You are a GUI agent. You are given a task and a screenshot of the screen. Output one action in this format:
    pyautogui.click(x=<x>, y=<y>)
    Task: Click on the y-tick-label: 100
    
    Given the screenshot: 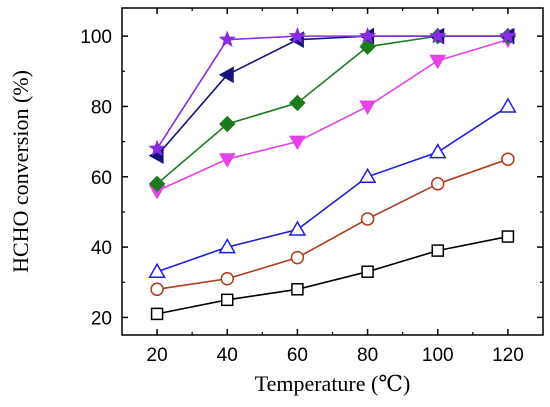 What is the action you would take?
    pyautogui.click(x=96, y=37)
    